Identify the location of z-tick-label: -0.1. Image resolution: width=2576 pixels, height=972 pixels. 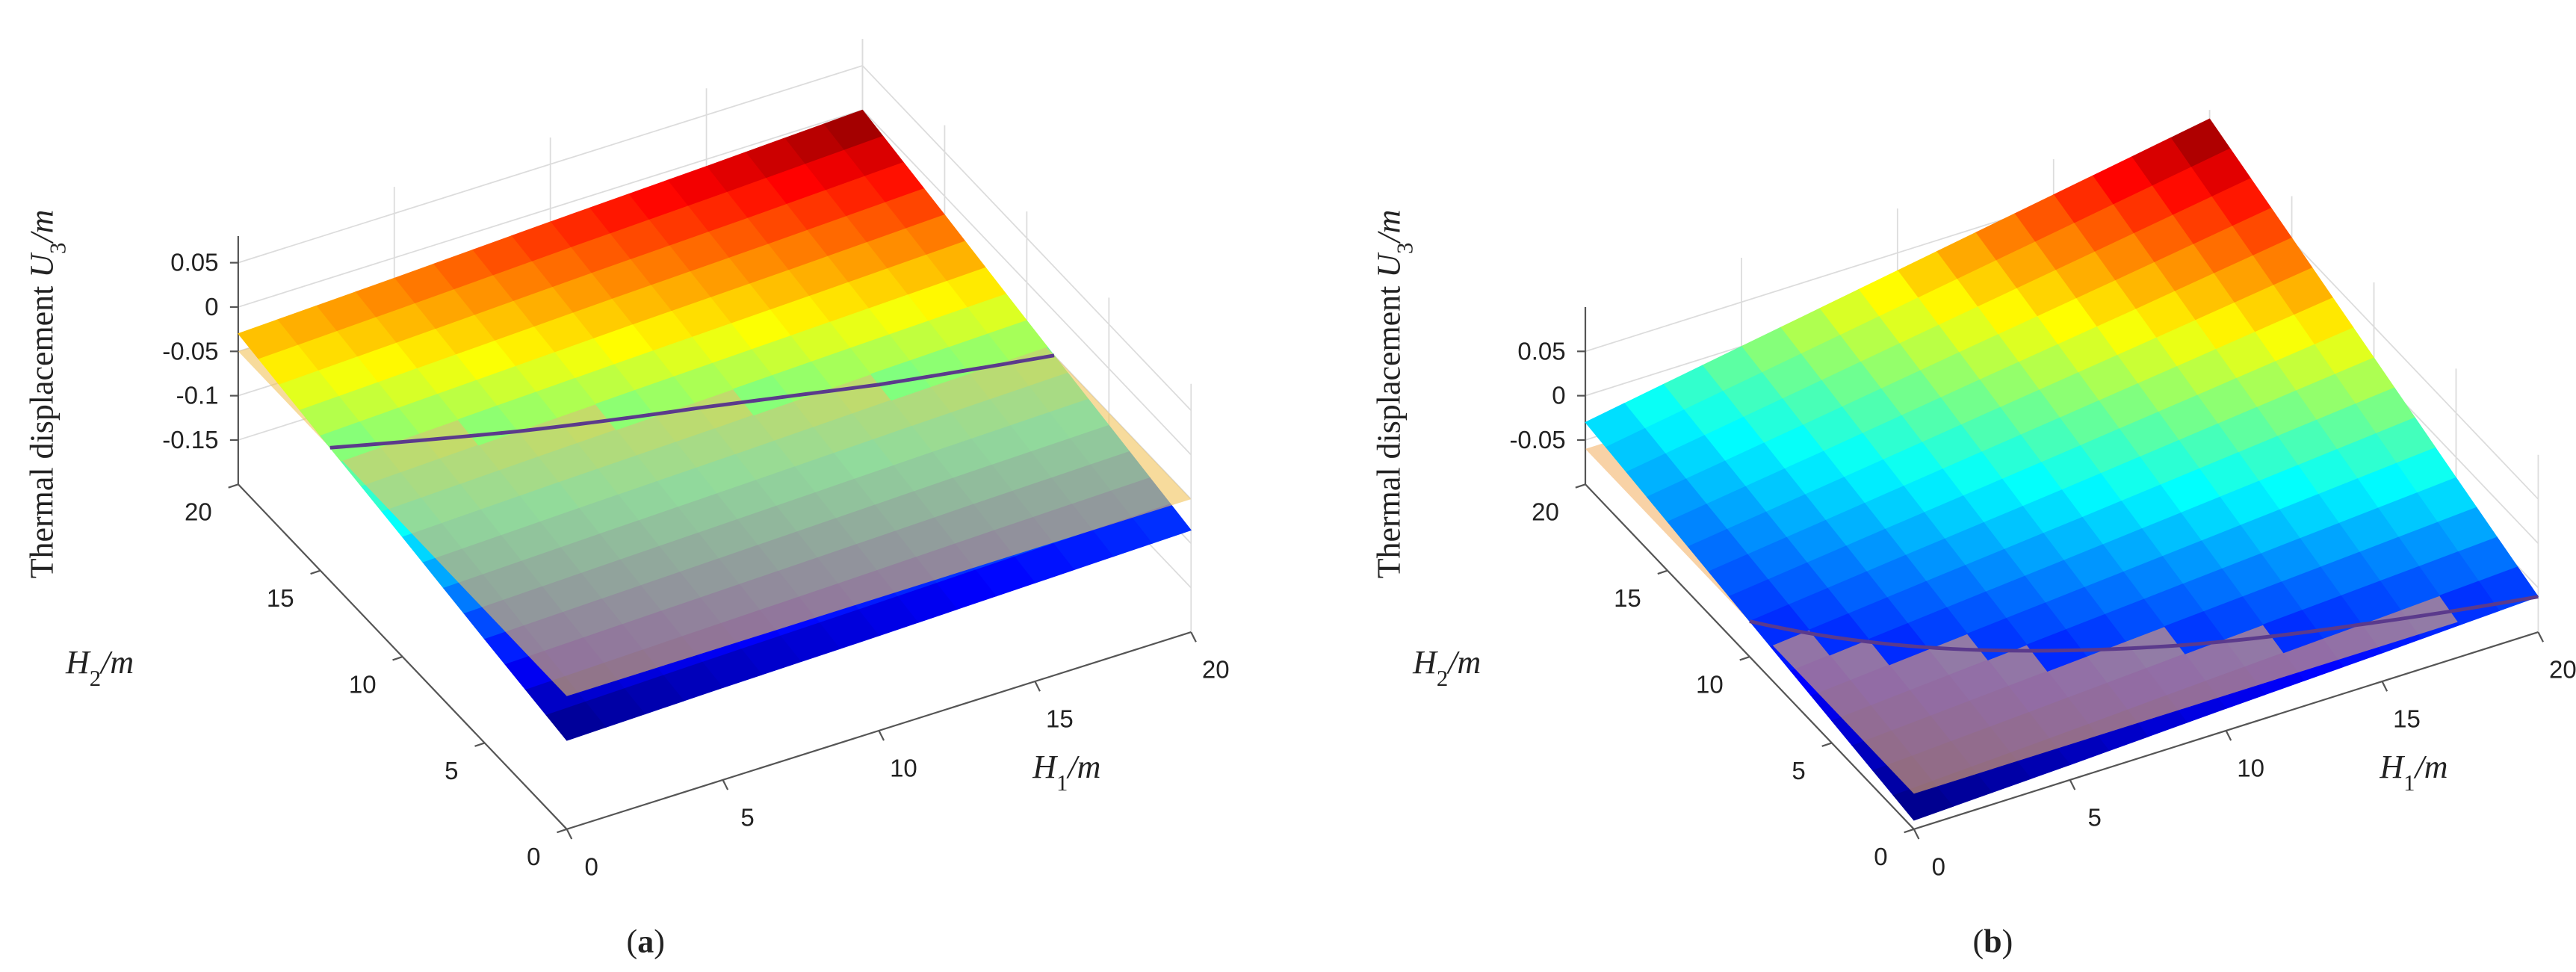
(197, 396).